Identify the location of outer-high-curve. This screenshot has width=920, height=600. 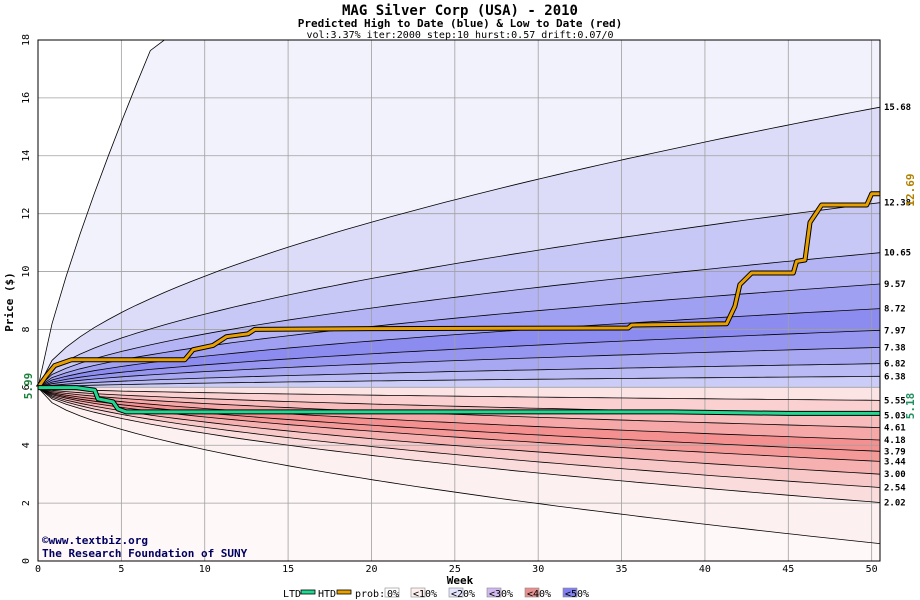
(108, 213).